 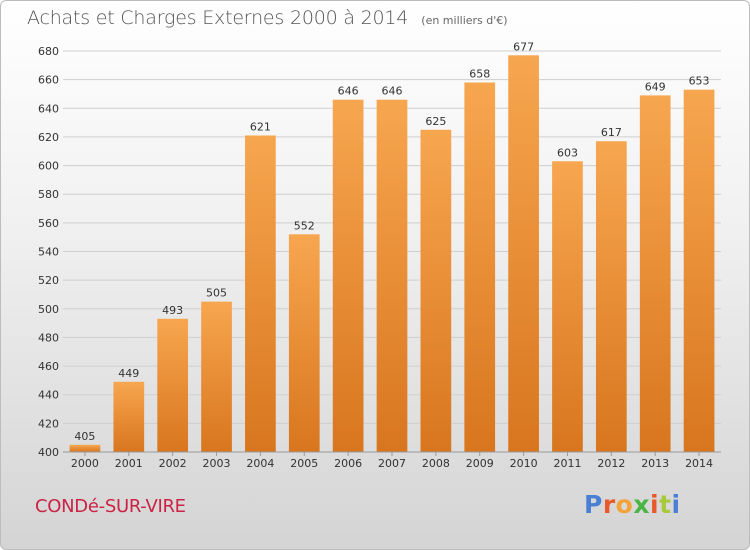 What do you see at coordinates (110, 506) in the screenshot?
I see `commune-name: CONDé-SUR-VIRE` at bounding box center [110, 506].